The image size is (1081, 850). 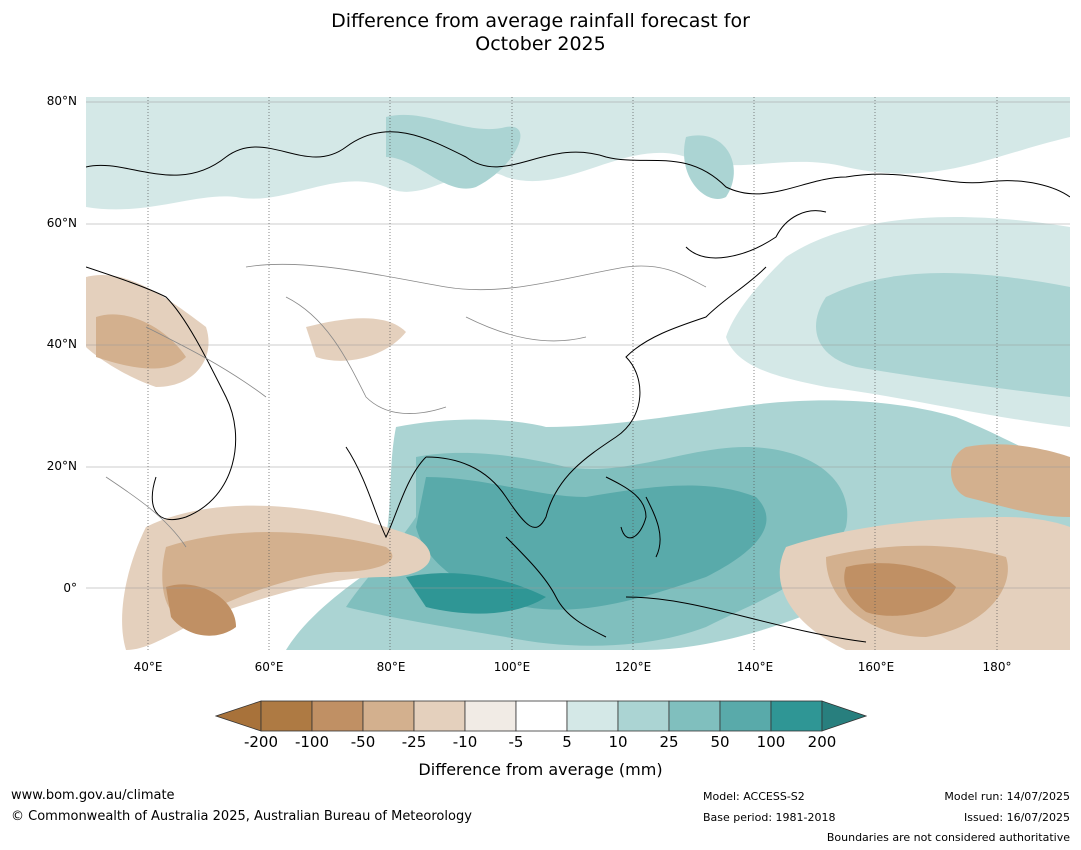 What do you see at coordinates (61, 344) in the screenshot?
I see `lat-label-40n: 40°N` at bounding box center [61, 344].